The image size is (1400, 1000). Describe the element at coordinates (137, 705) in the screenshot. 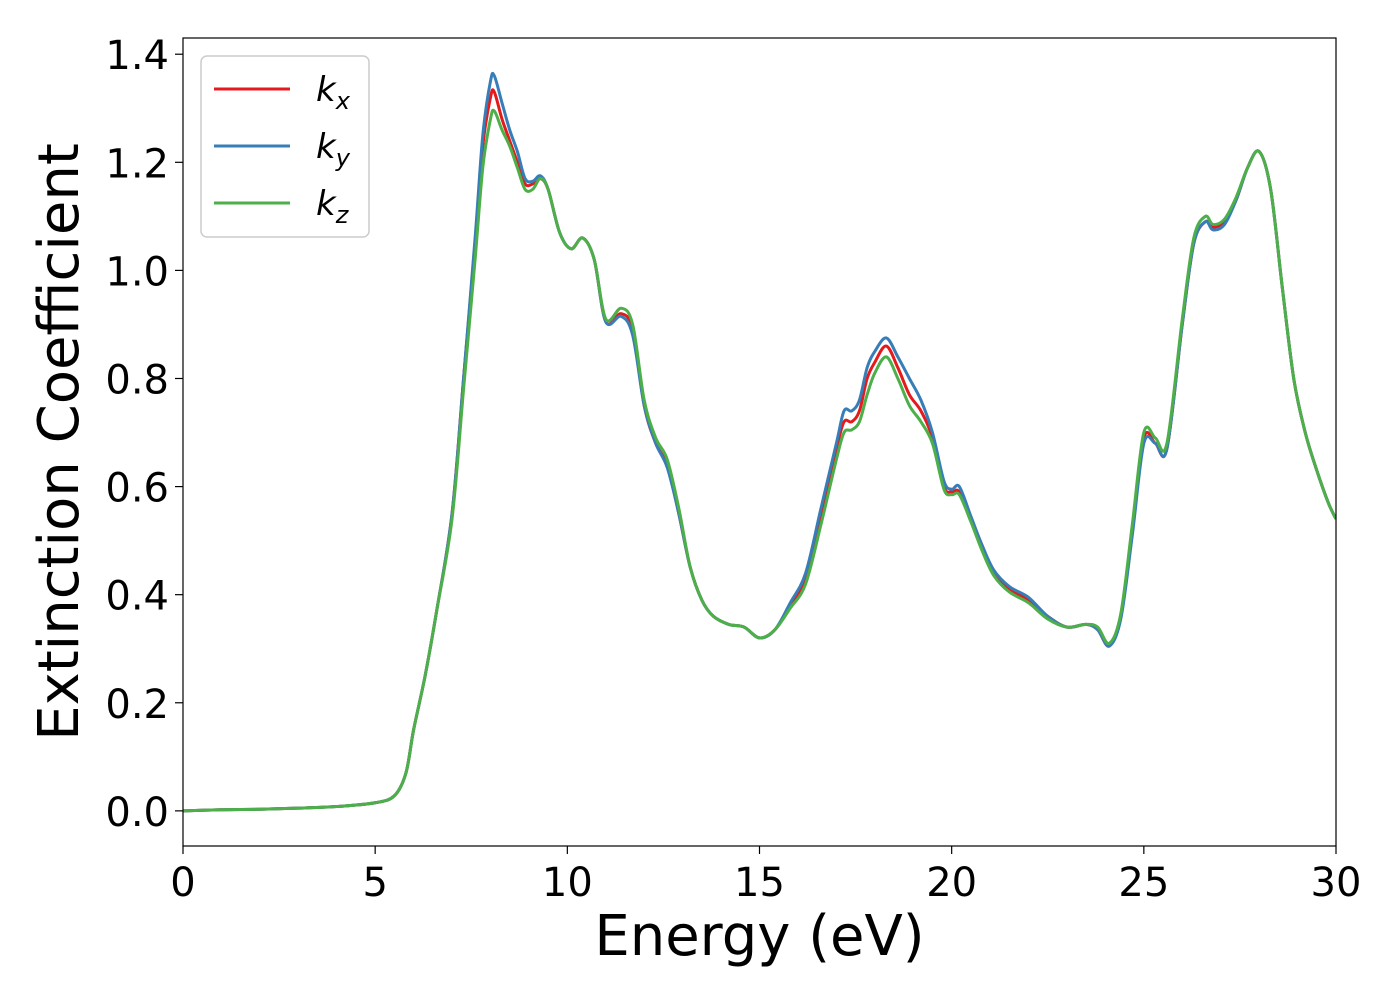

I see `y-tick-label: 0.2` at that location.